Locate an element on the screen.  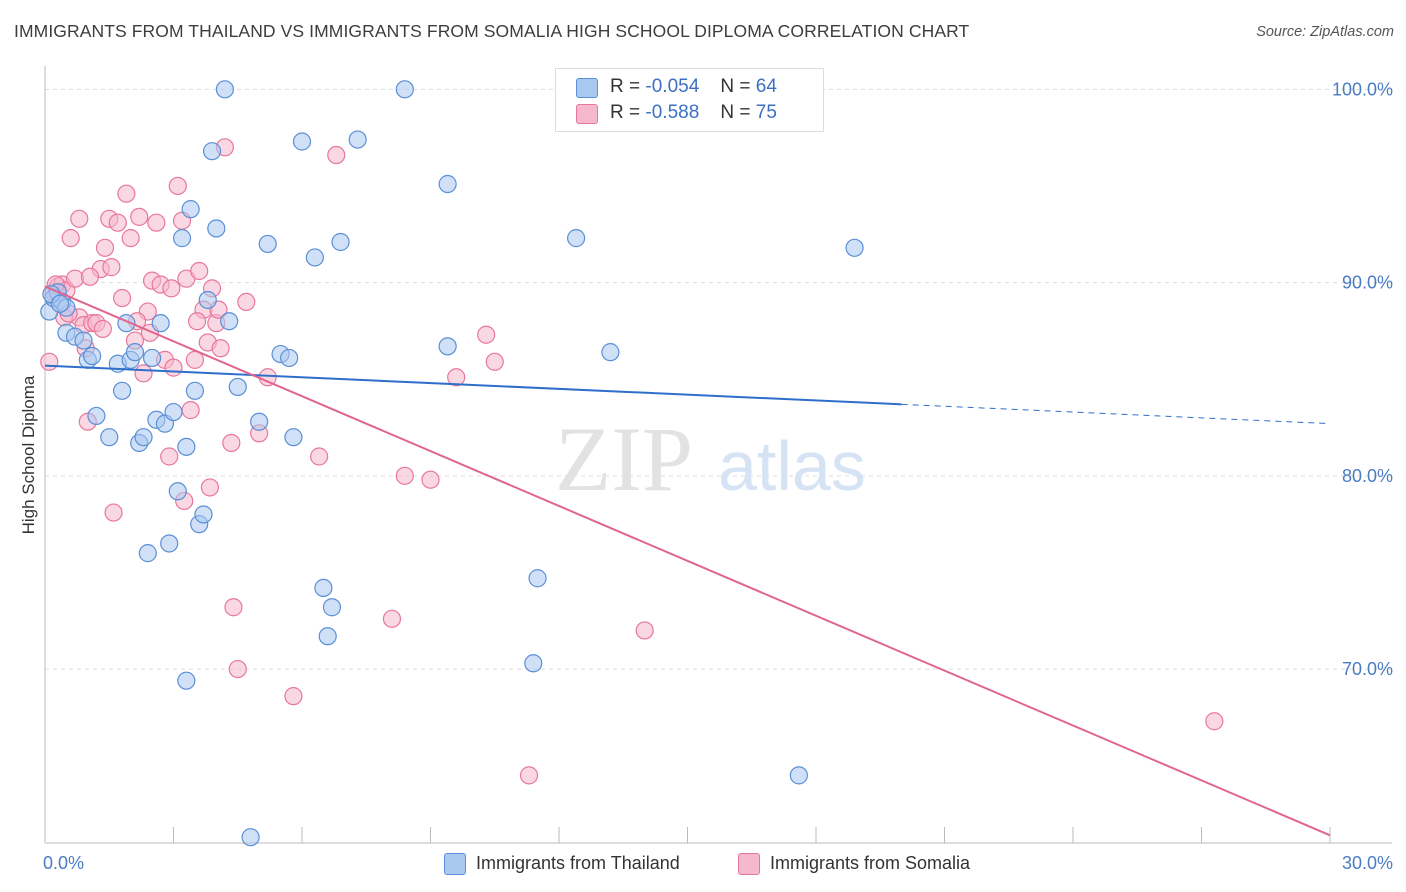
somalia-r-label: R = is located at coordinates (625, 112).